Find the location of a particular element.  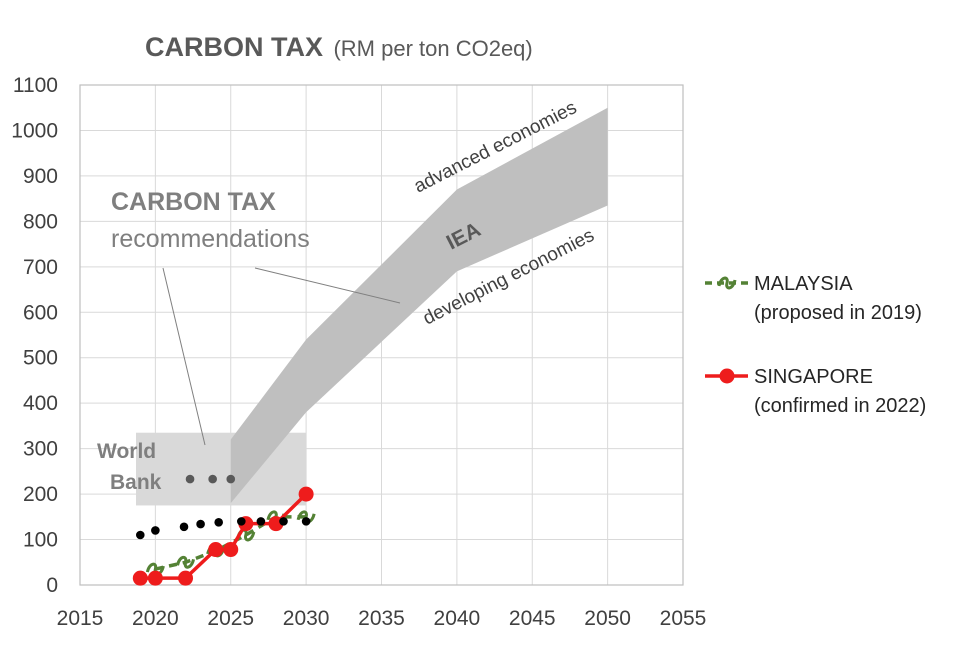

x-tick-labels: 2015 2020 2025 2030 2035 2040 2045 2050 2055 is located at coordinates (382, 618).